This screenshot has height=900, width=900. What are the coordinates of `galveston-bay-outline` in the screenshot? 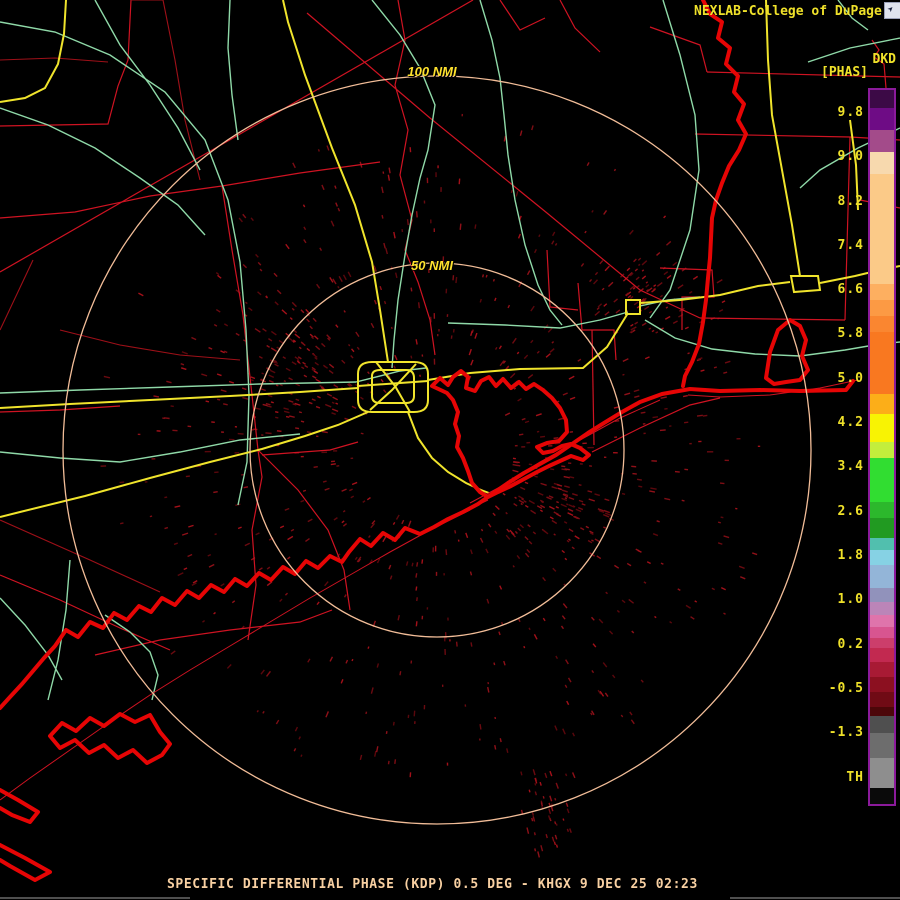 It's located at (510, 434).